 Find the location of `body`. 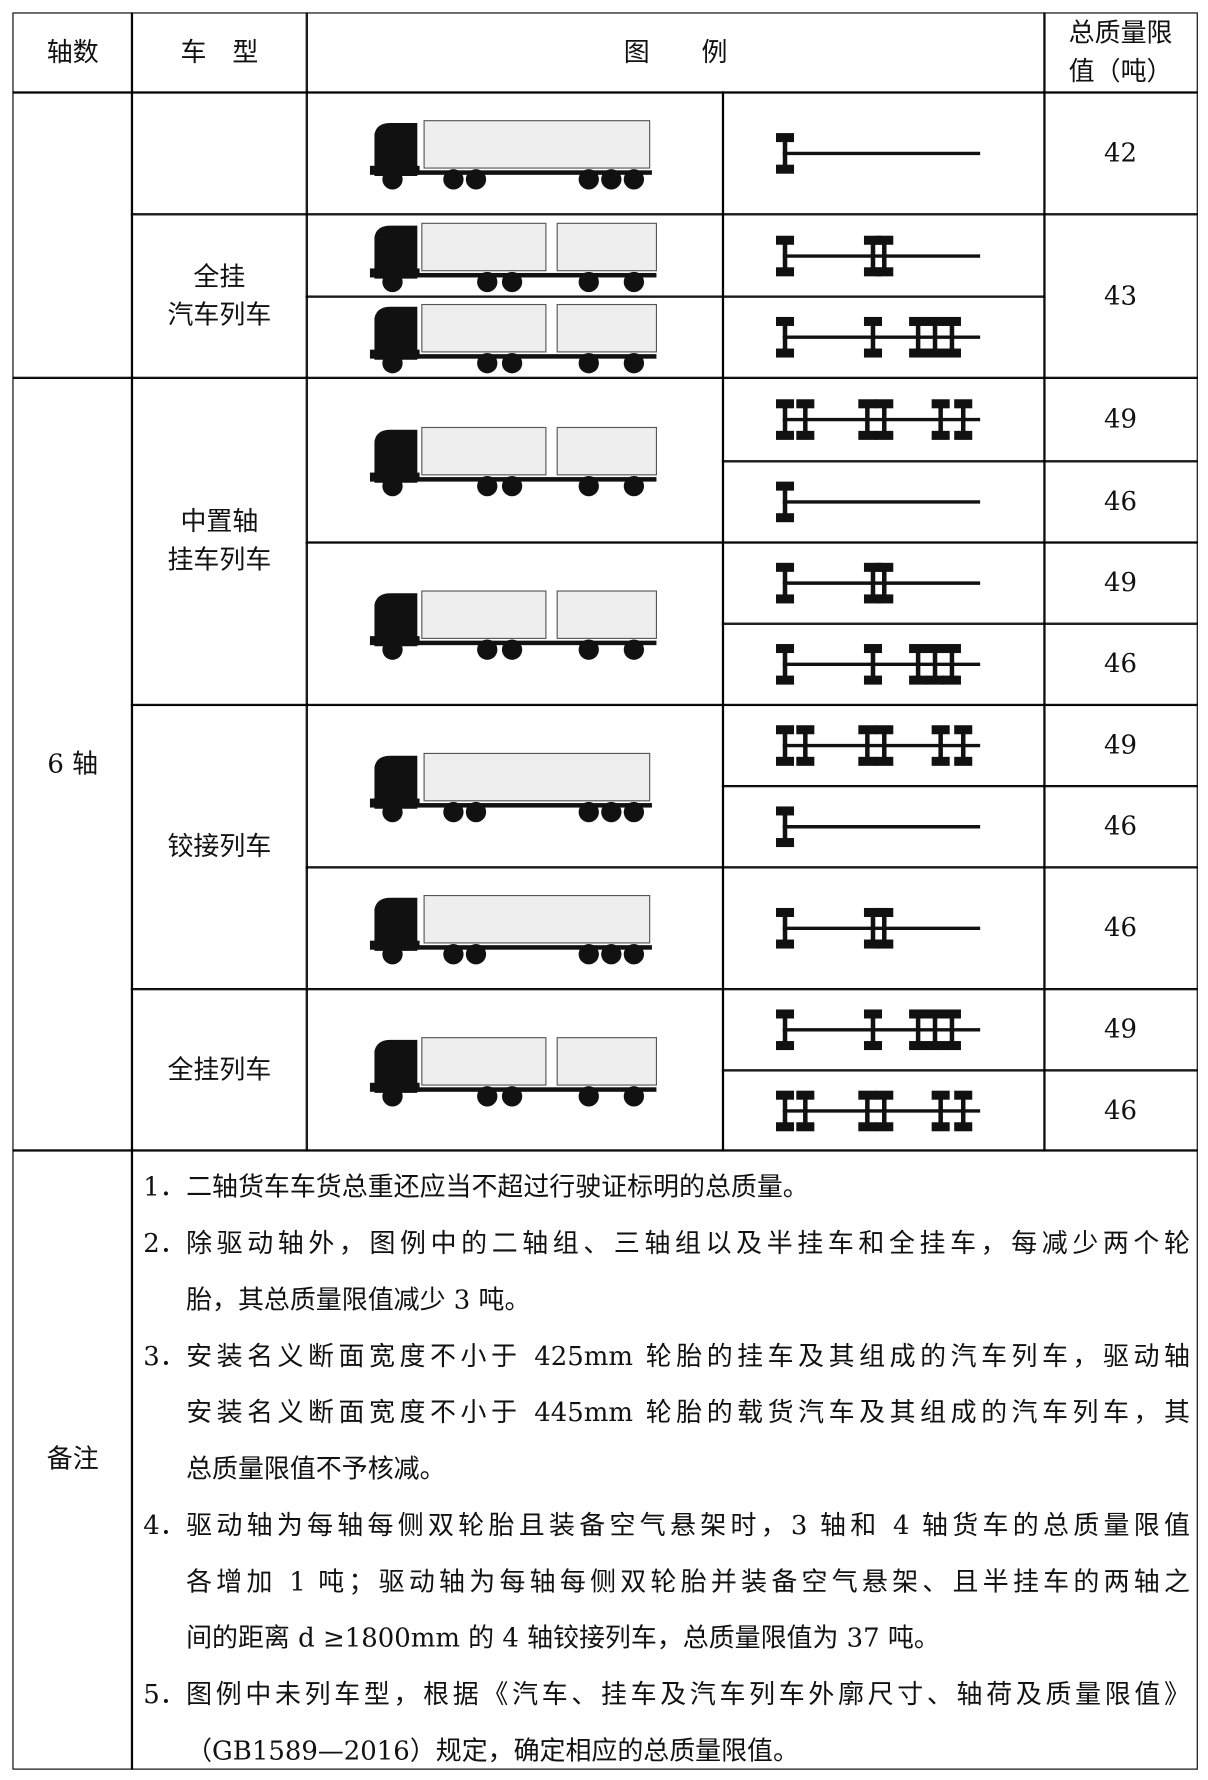

body is located at coordinates (483, 328).